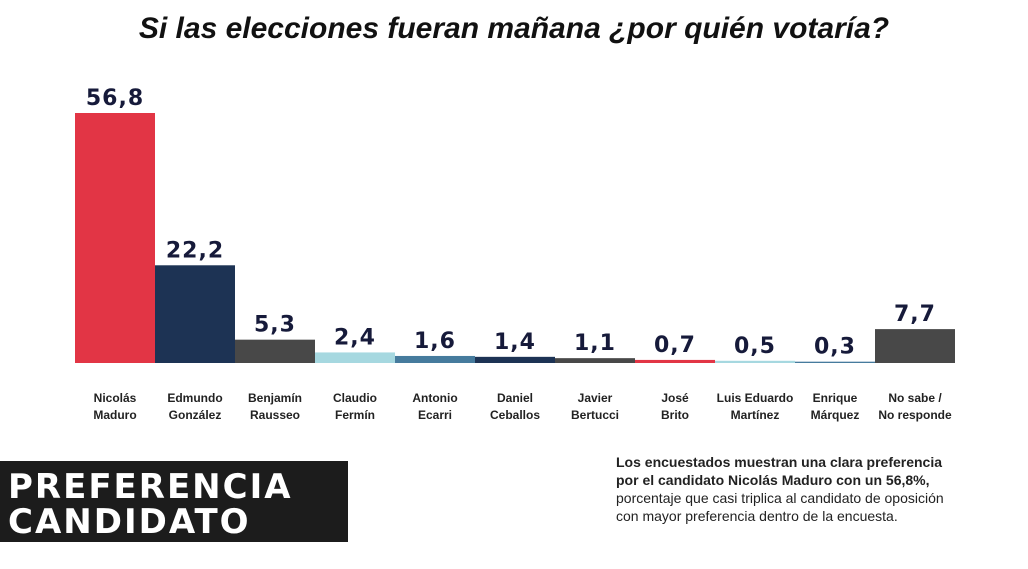 The width and height of the screenshot is (1028, 569). What do you see at coordinates (515, 415) in the screenshot?
I see `category-label-5-1: Ceballos` at bounding box center [515, 415].